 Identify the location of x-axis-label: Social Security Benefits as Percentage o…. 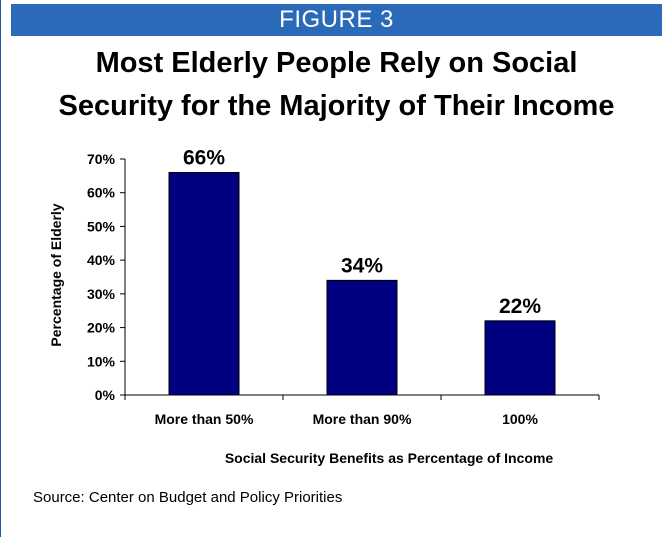
(389, 458).